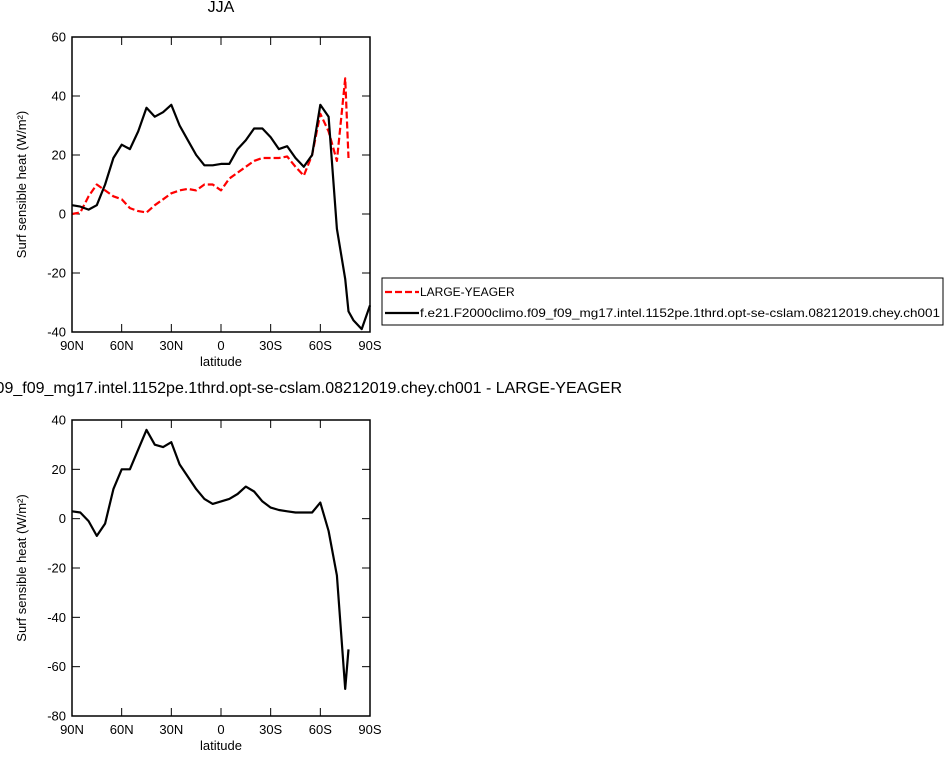 This screenshot has width=950, height=768. Describe the element at coordinates (662, 301) in the screenshot. I see `legend-box` at that location.